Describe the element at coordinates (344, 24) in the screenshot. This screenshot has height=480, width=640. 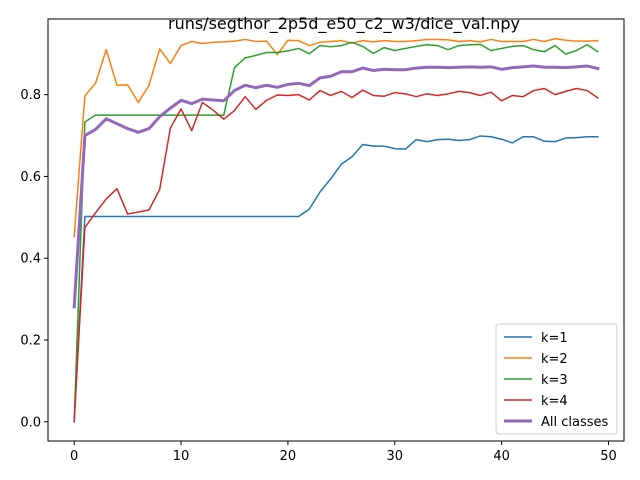
I see `chart-title: runs/segthor_2p5d_e50_c2_w3/dice_val.npy` at that location.